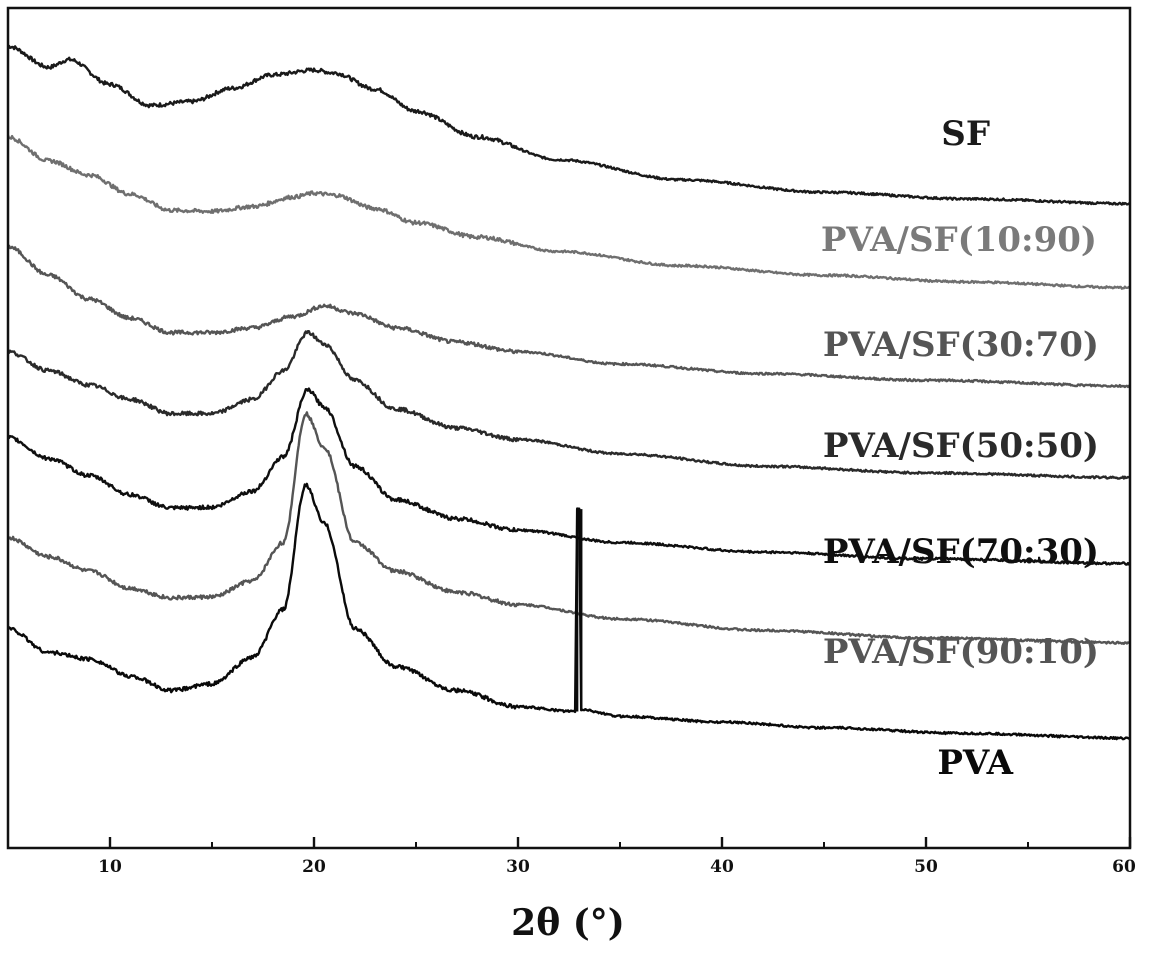 This screenshot has width=1154, height=962. I want to click on x-tick-label: 30, so click(518, 867).